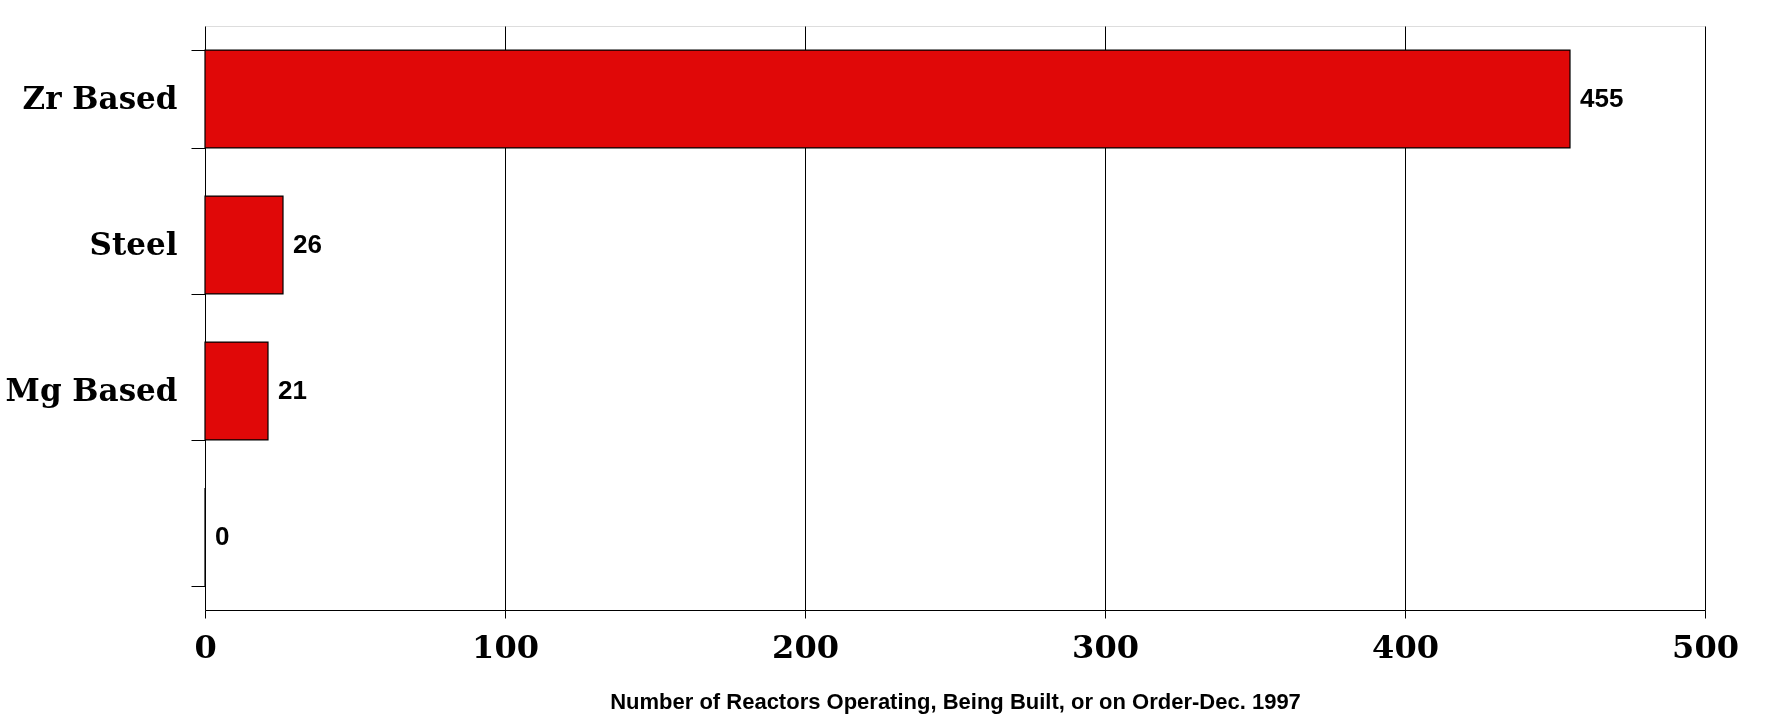 The image size is (1776, 724). Describe the element at coordinates (222, 536) in the screenshot. I see `data-label: 0` at that location.